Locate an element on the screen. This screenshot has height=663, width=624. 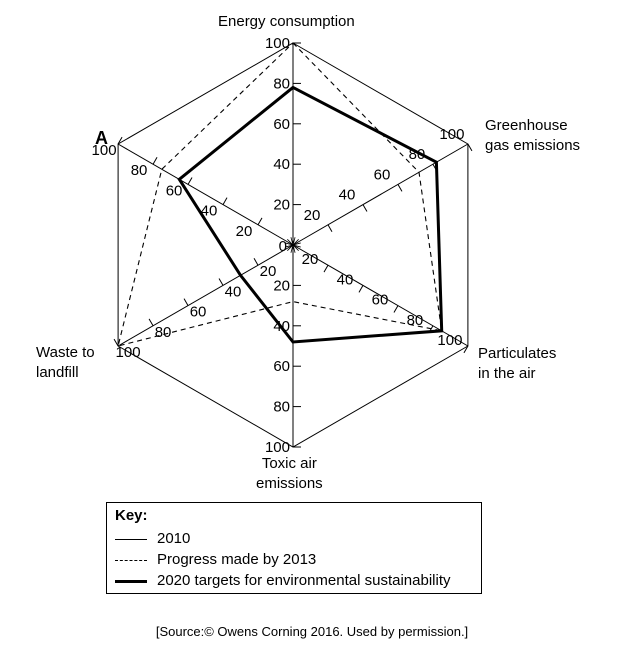
legend-label: 2010 is located at coordinates (174, 538).